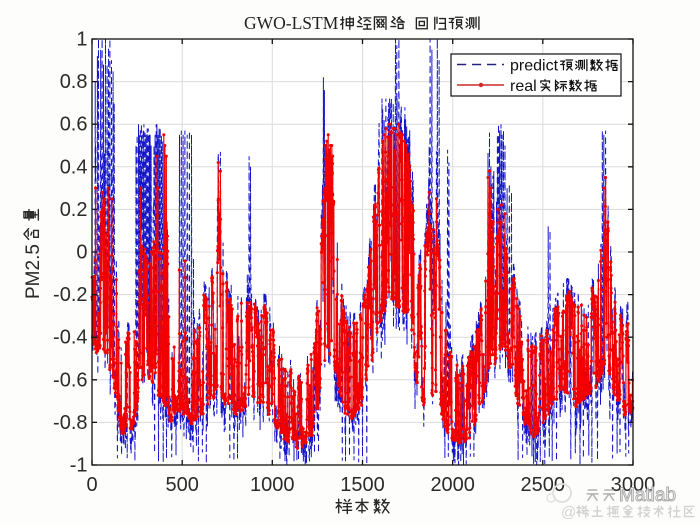 Image resolution: width=700 pixels, height=530 pixels. I want to click on svg-text: 1500, so click(362, 485).